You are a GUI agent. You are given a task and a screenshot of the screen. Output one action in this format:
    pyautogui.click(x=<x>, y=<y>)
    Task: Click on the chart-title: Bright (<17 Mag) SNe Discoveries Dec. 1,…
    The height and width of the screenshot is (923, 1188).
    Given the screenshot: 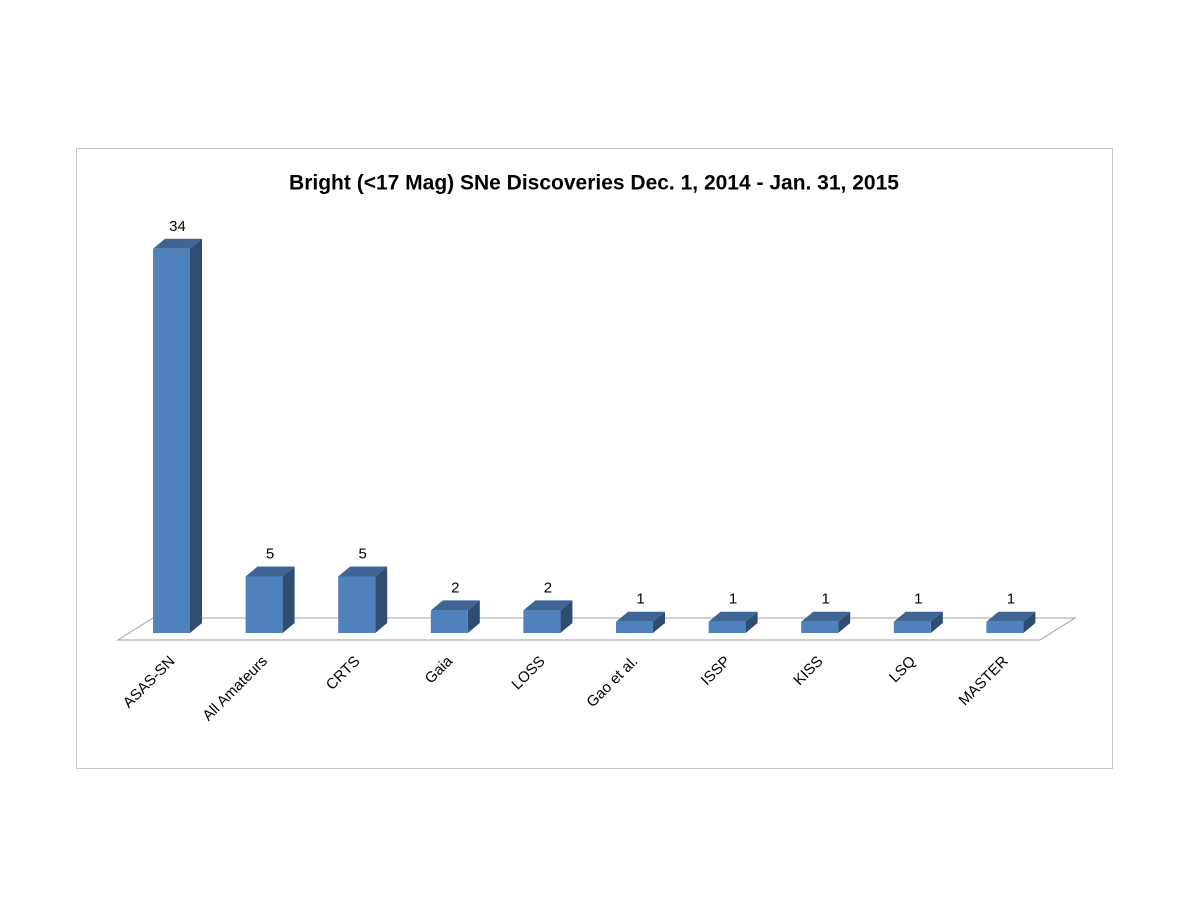 What is the action you would take?
    pyautogui.click(x=594, y=183)
    